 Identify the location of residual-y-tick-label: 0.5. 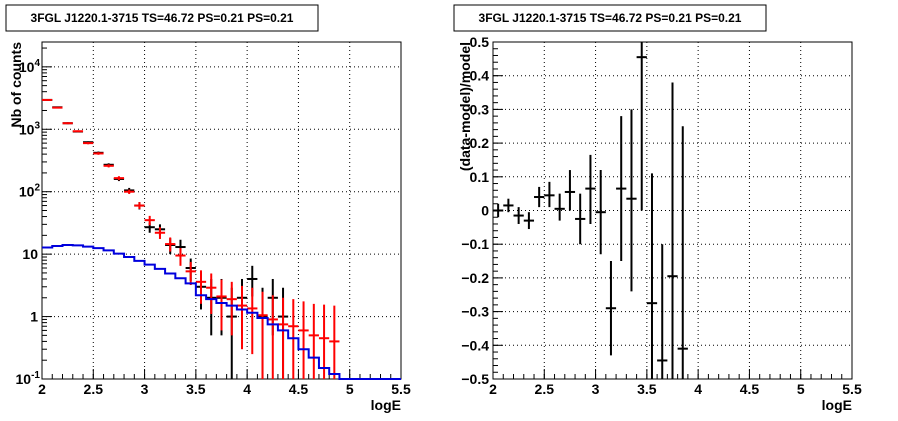
(480, 42).